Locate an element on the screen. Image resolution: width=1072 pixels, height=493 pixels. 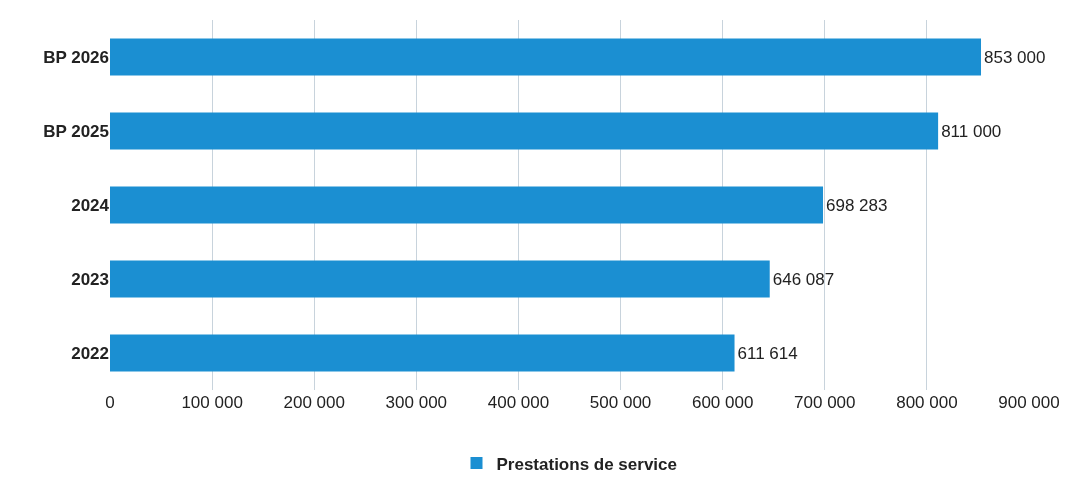
x-tick-label: 700 000 is located at coordinates (825, 402).